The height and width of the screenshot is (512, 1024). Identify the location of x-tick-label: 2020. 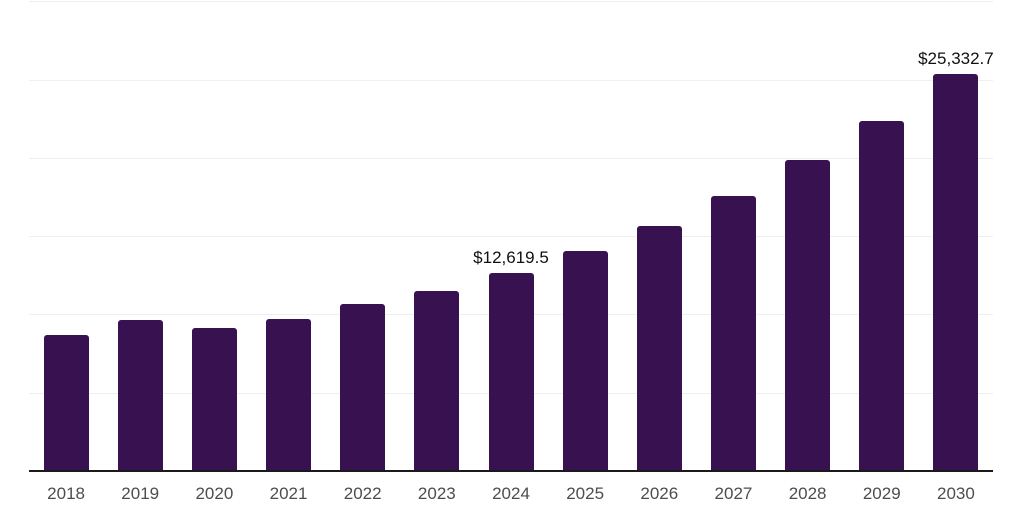
(214, 493).